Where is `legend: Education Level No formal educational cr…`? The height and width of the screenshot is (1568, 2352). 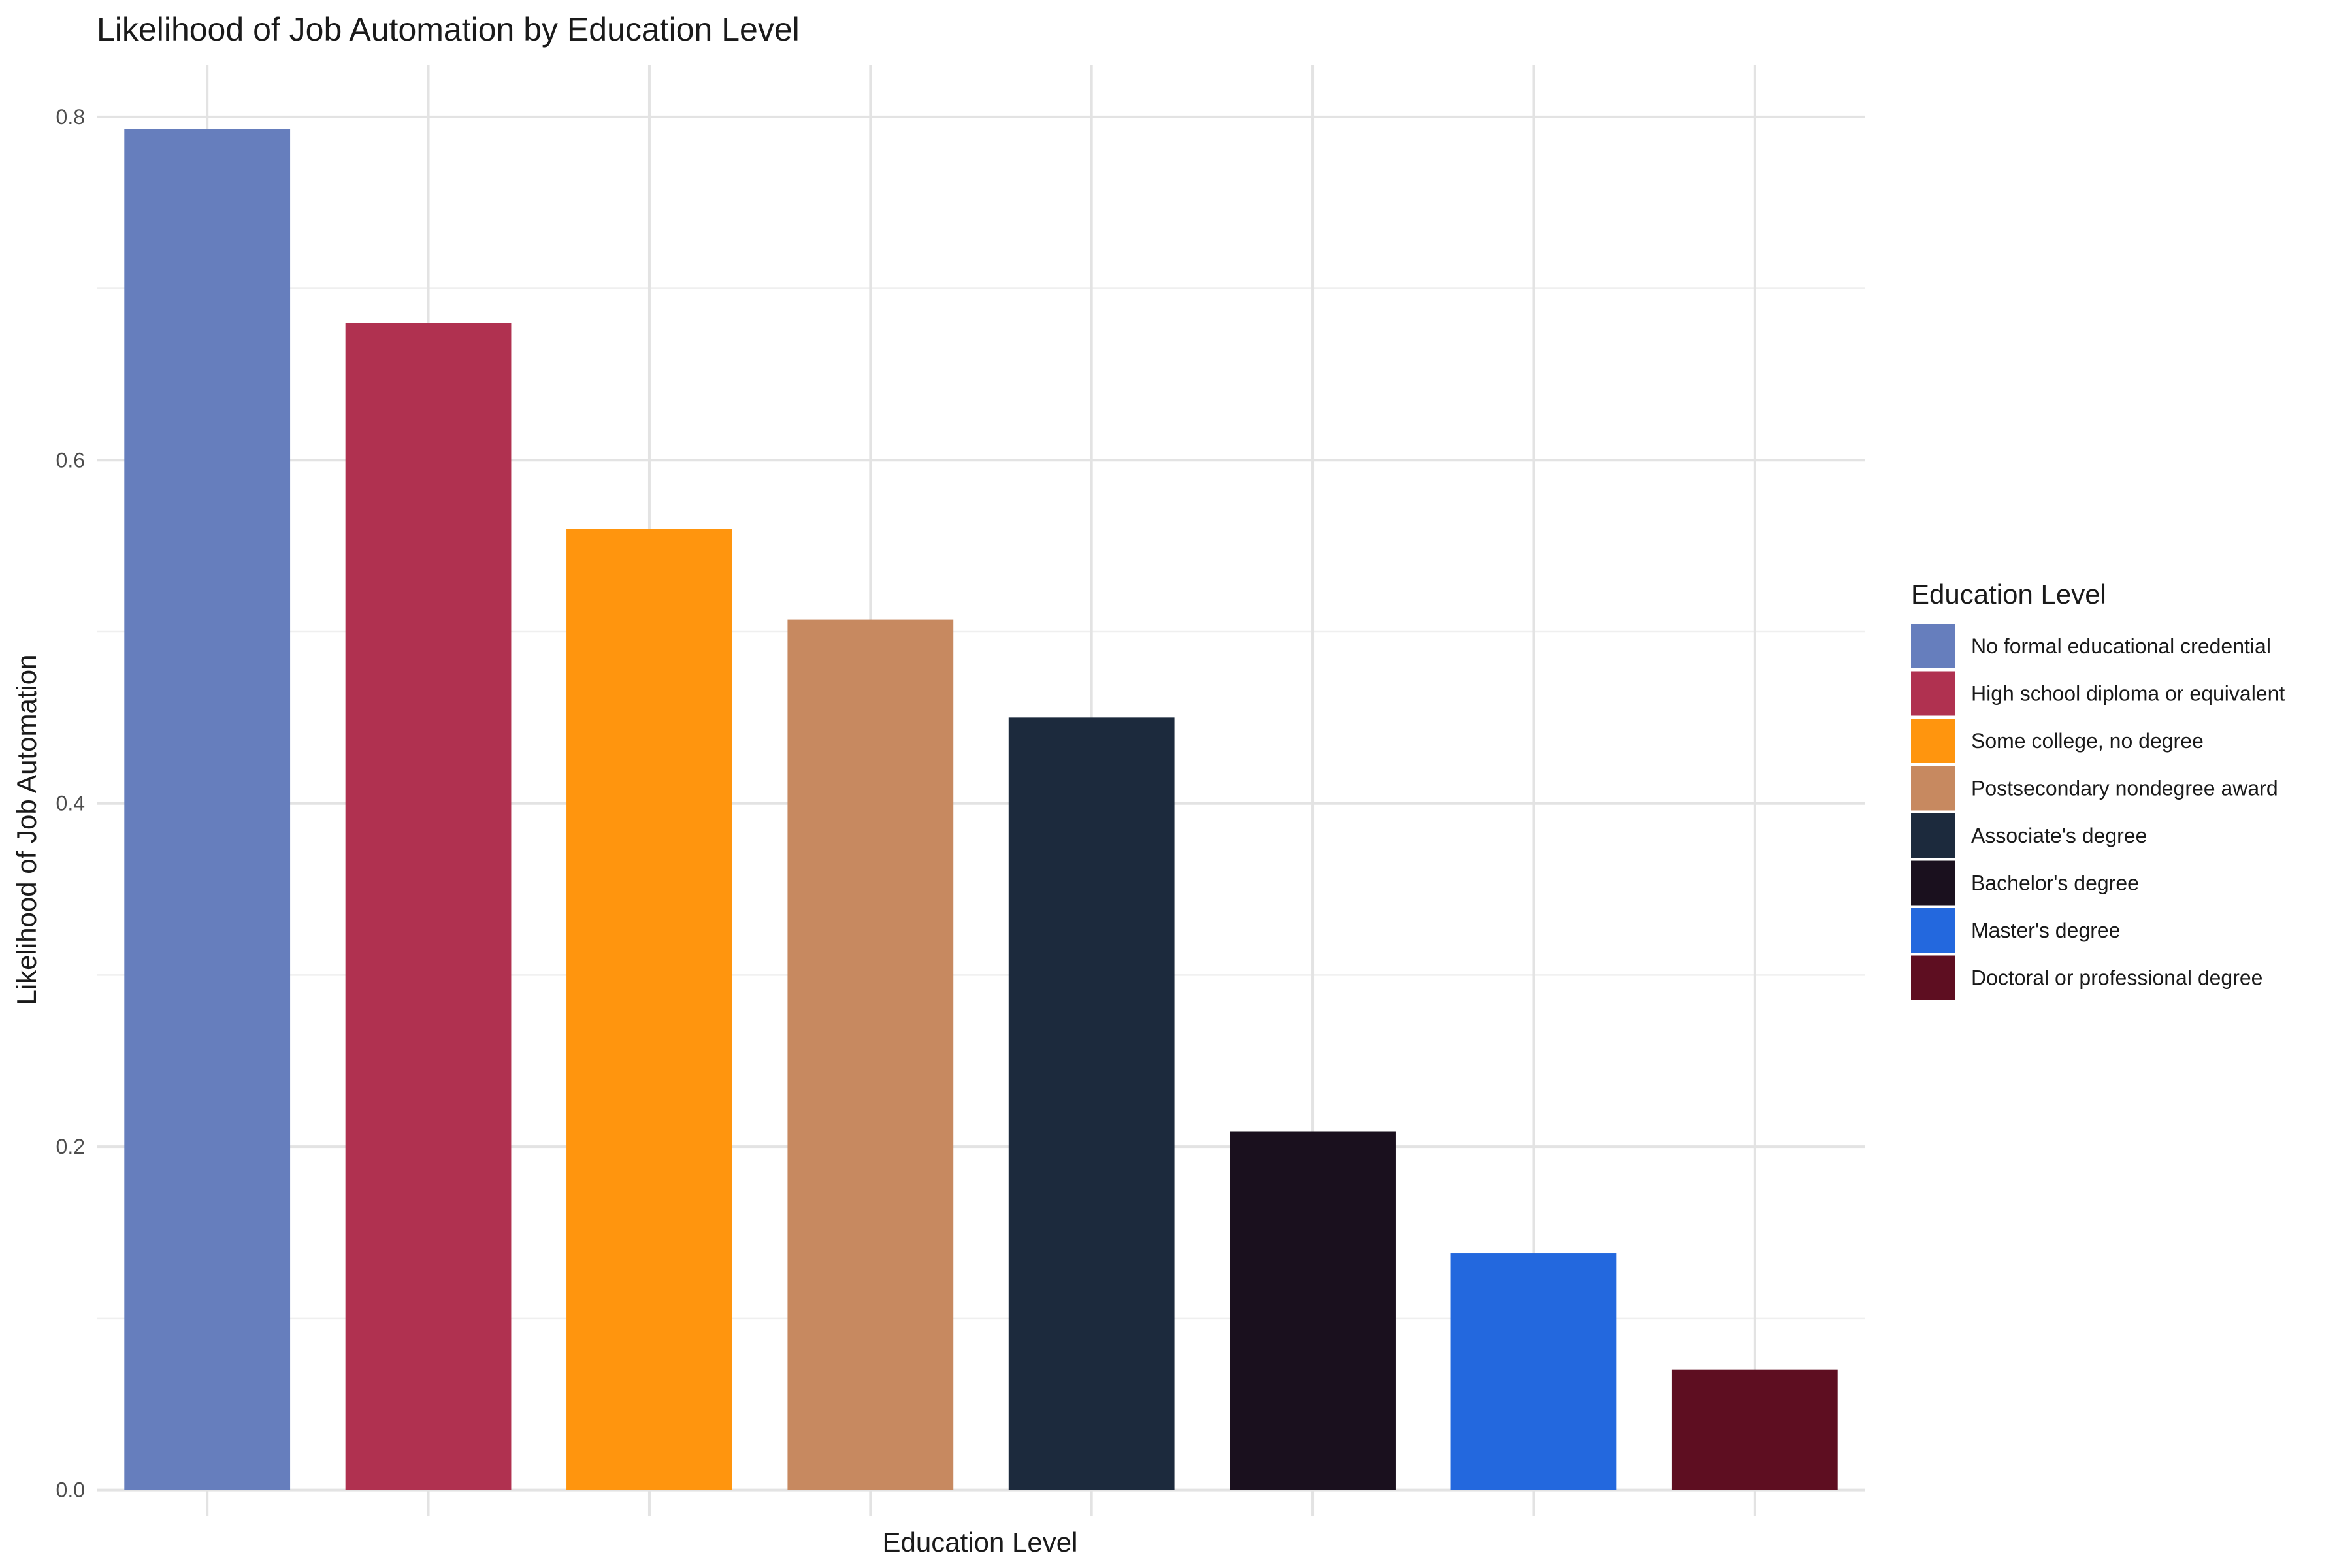
legend: Education Level No formal educational cr… is located at coordinates (2098, 789).